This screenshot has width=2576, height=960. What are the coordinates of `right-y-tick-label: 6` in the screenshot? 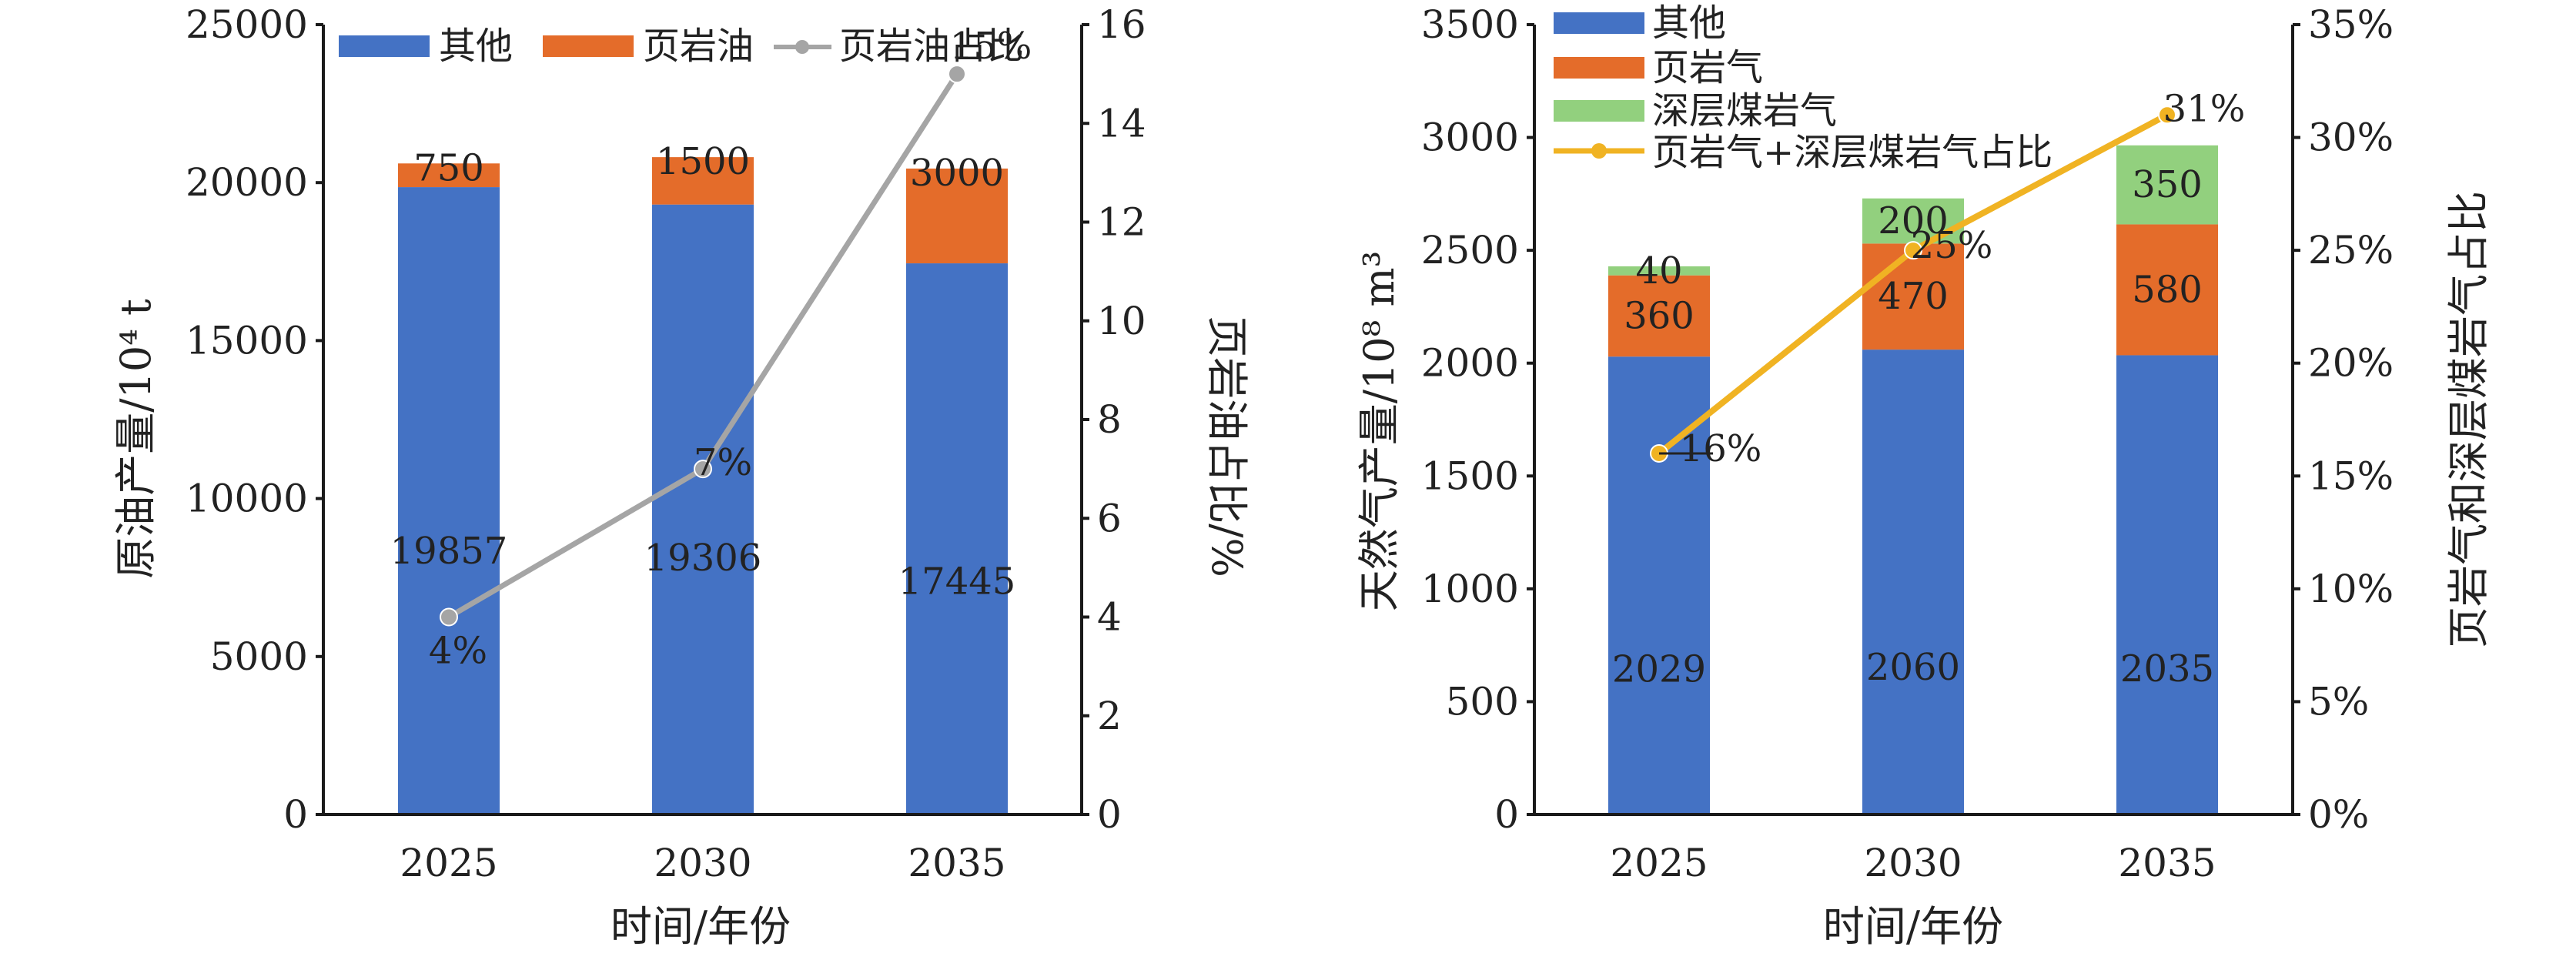 It's located at (1109, 518).